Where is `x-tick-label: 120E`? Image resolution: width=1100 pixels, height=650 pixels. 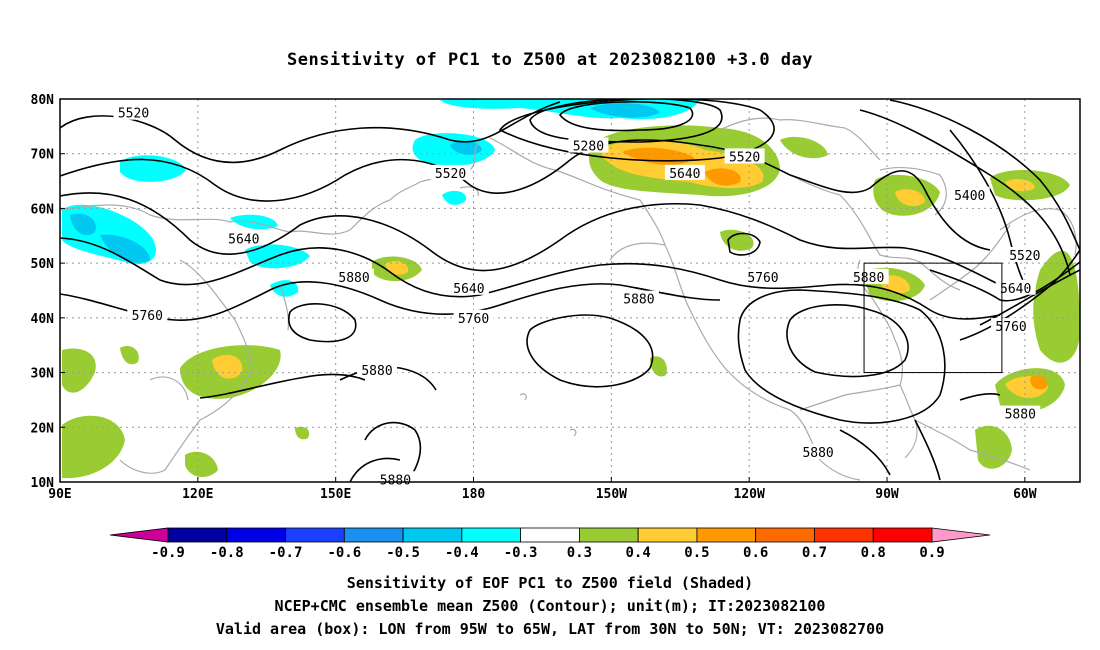
x-tick-label: 120E is located at coordinates (197, 494).